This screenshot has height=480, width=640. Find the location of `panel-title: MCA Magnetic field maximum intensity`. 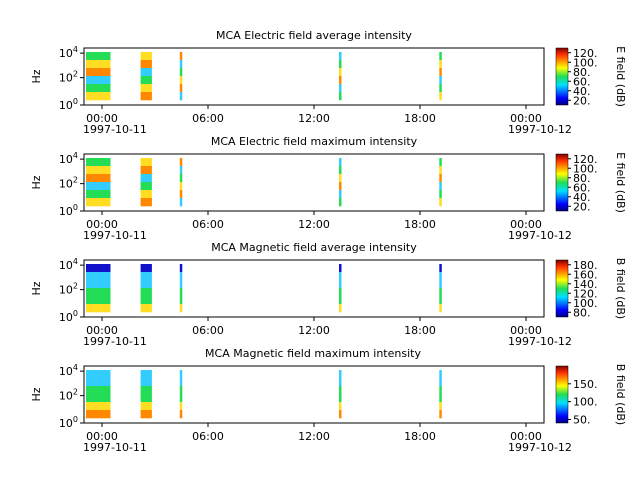

panel-title: MCA Magnetic field maximum intensity is located at coordinates (313, 353).